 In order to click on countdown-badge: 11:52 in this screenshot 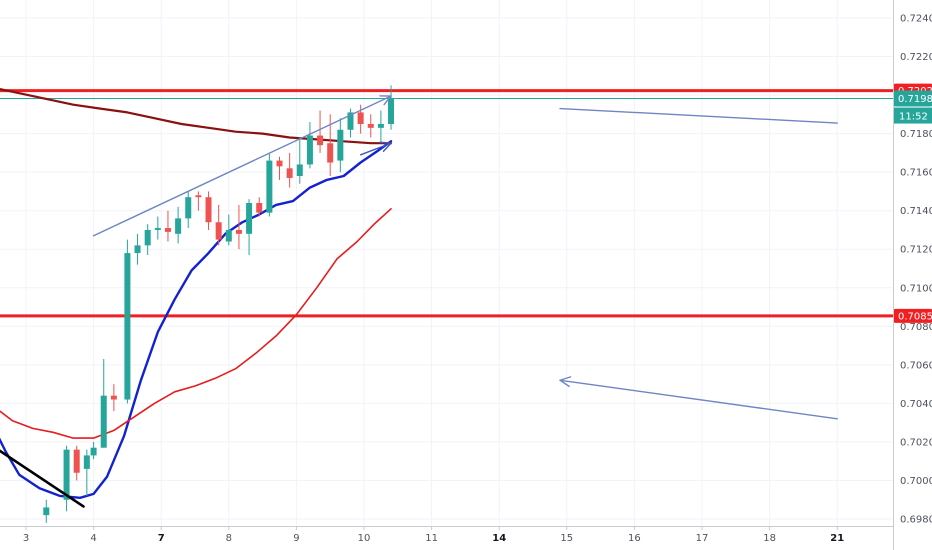, I will do `click(913, 115)`.